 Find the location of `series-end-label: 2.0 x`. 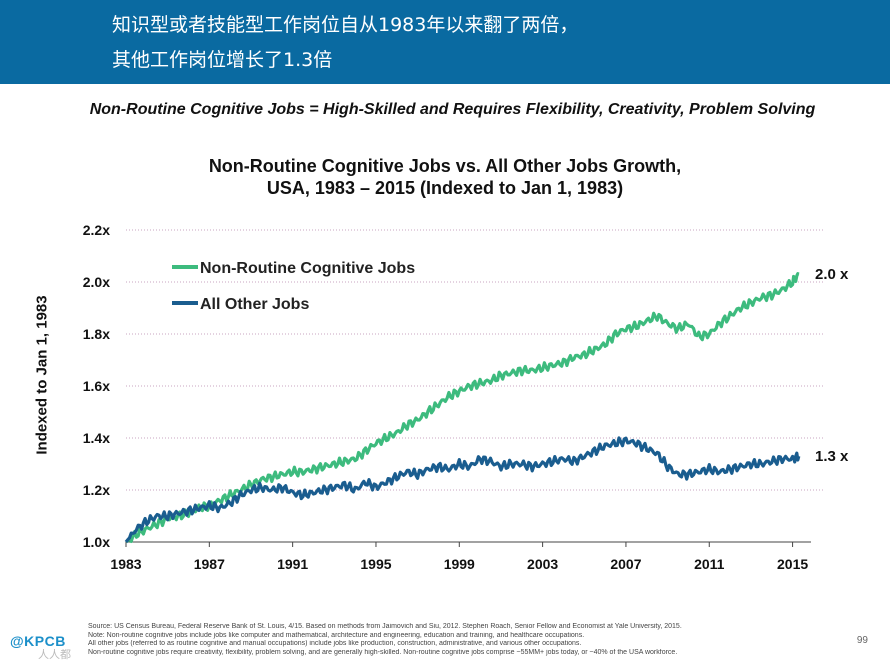

series-end-label: 2.0 x is located at coordinates (832, 274).